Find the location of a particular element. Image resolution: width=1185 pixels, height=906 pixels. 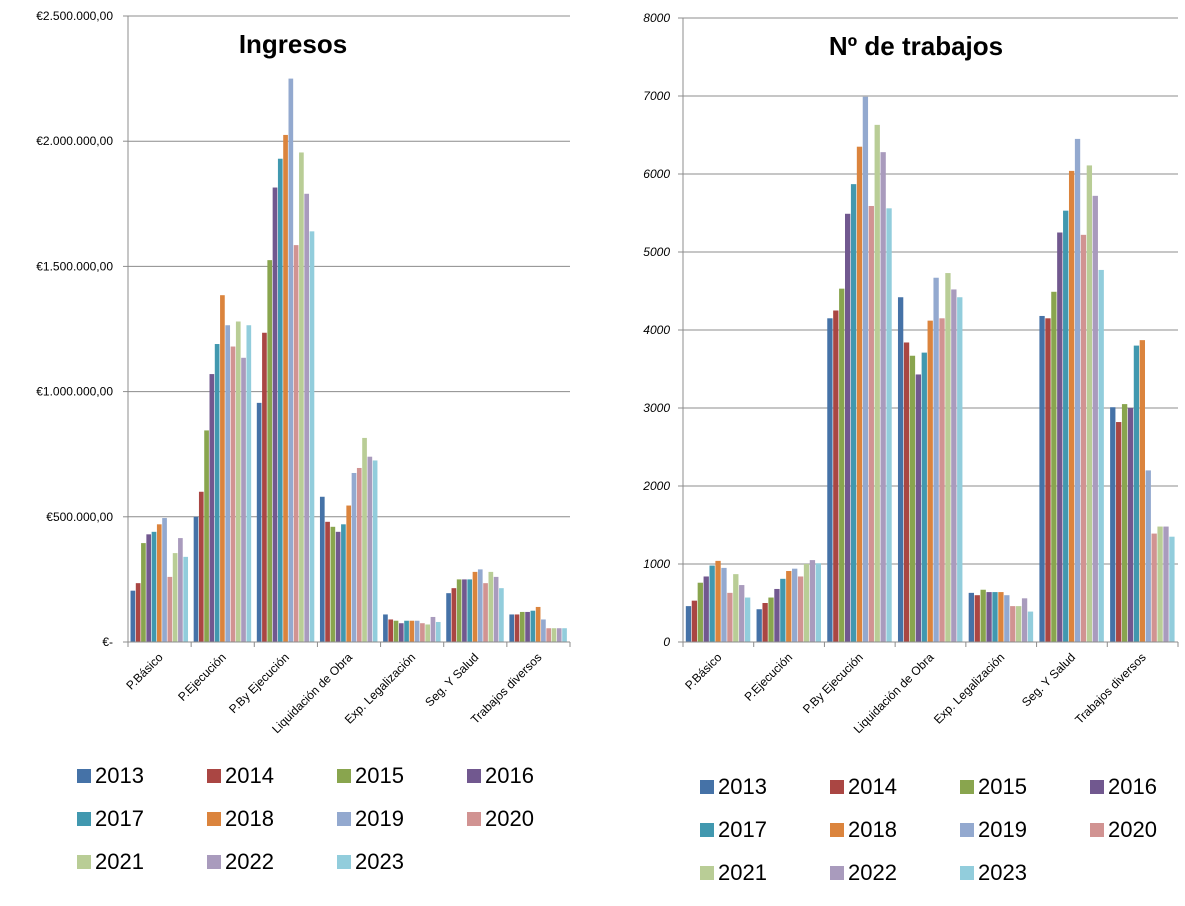

bar-2019-trabajos-diversos is located at coordinates (543, 630).